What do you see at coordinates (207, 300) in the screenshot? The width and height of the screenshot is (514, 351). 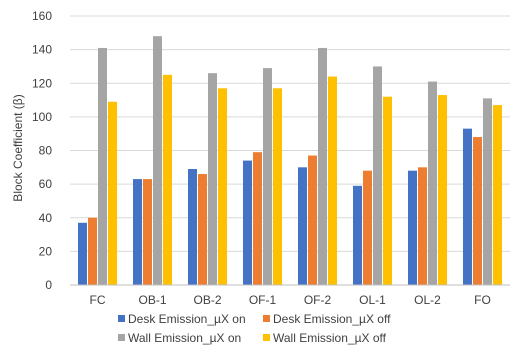 I see `x-tick-label: OB-2` at bounding box center [207, 300].